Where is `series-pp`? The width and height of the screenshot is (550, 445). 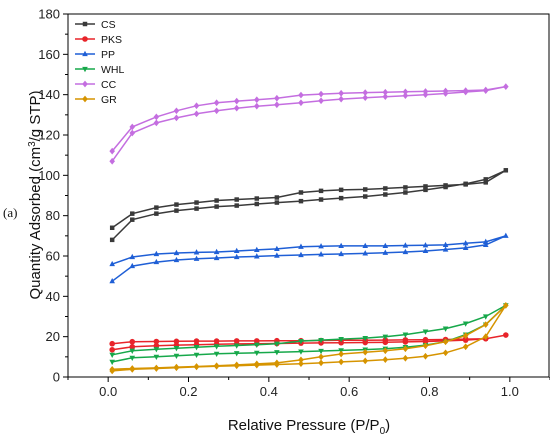
series-pp is located at coordinates (309, 258).